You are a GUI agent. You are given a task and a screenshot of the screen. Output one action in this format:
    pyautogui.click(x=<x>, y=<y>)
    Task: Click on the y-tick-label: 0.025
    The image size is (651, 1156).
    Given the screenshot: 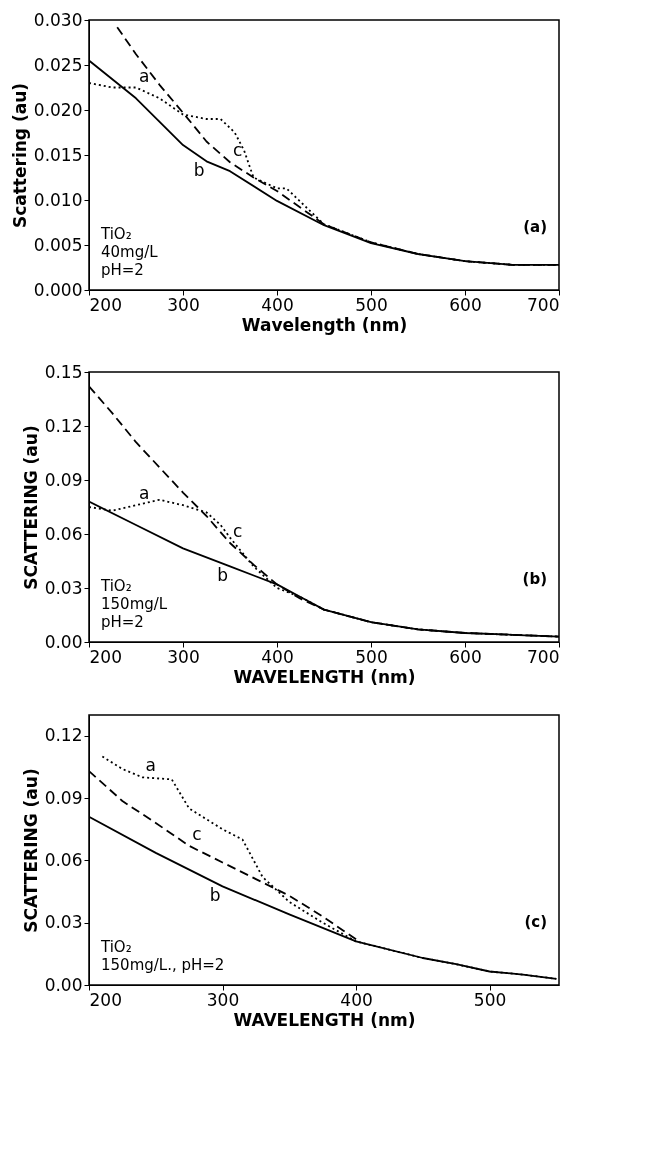 What is the action you would take?
    pyautogui.click(x=58, y=64)
    